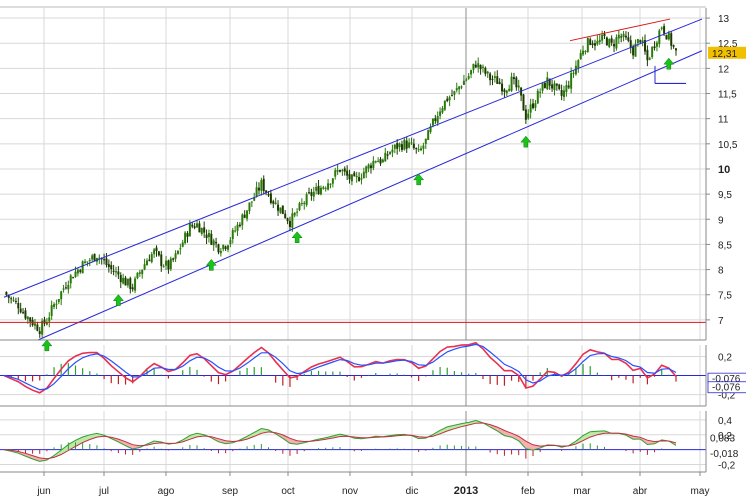 The image size is (746, 500). I want to click on x-tick-label: mar, so click(582, 491).